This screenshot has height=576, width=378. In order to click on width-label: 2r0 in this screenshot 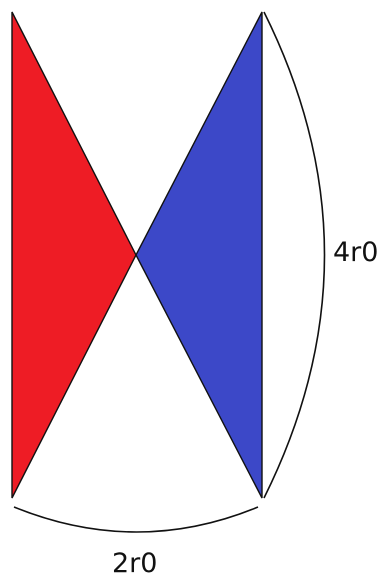, I will do `click(134, 562)`.